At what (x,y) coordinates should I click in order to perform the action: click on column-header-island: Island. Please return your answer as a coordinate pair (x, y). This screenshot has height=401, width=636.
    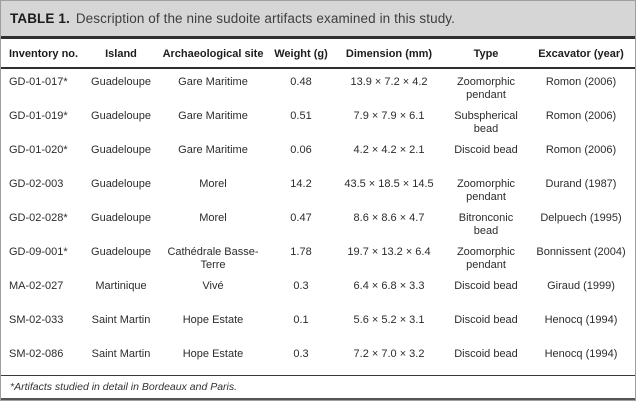
    Looking at the image, I should click on (121, 54).